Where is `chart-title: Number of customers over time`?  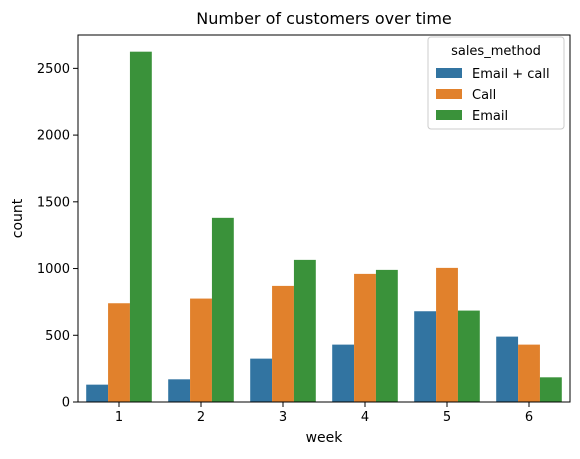
chart-title: Number of customers over time is located at coordinates (324, 18).